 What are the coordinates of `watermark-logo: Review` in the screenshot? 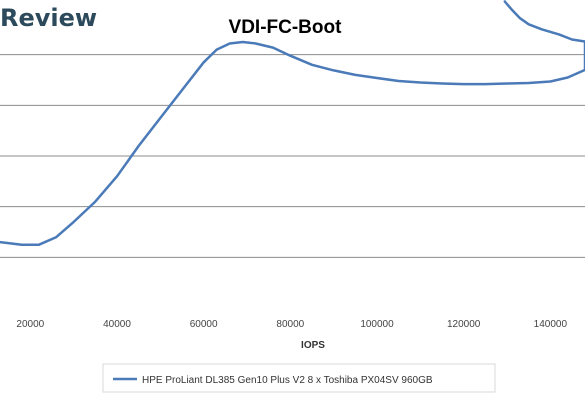 It's located at (48, 18).